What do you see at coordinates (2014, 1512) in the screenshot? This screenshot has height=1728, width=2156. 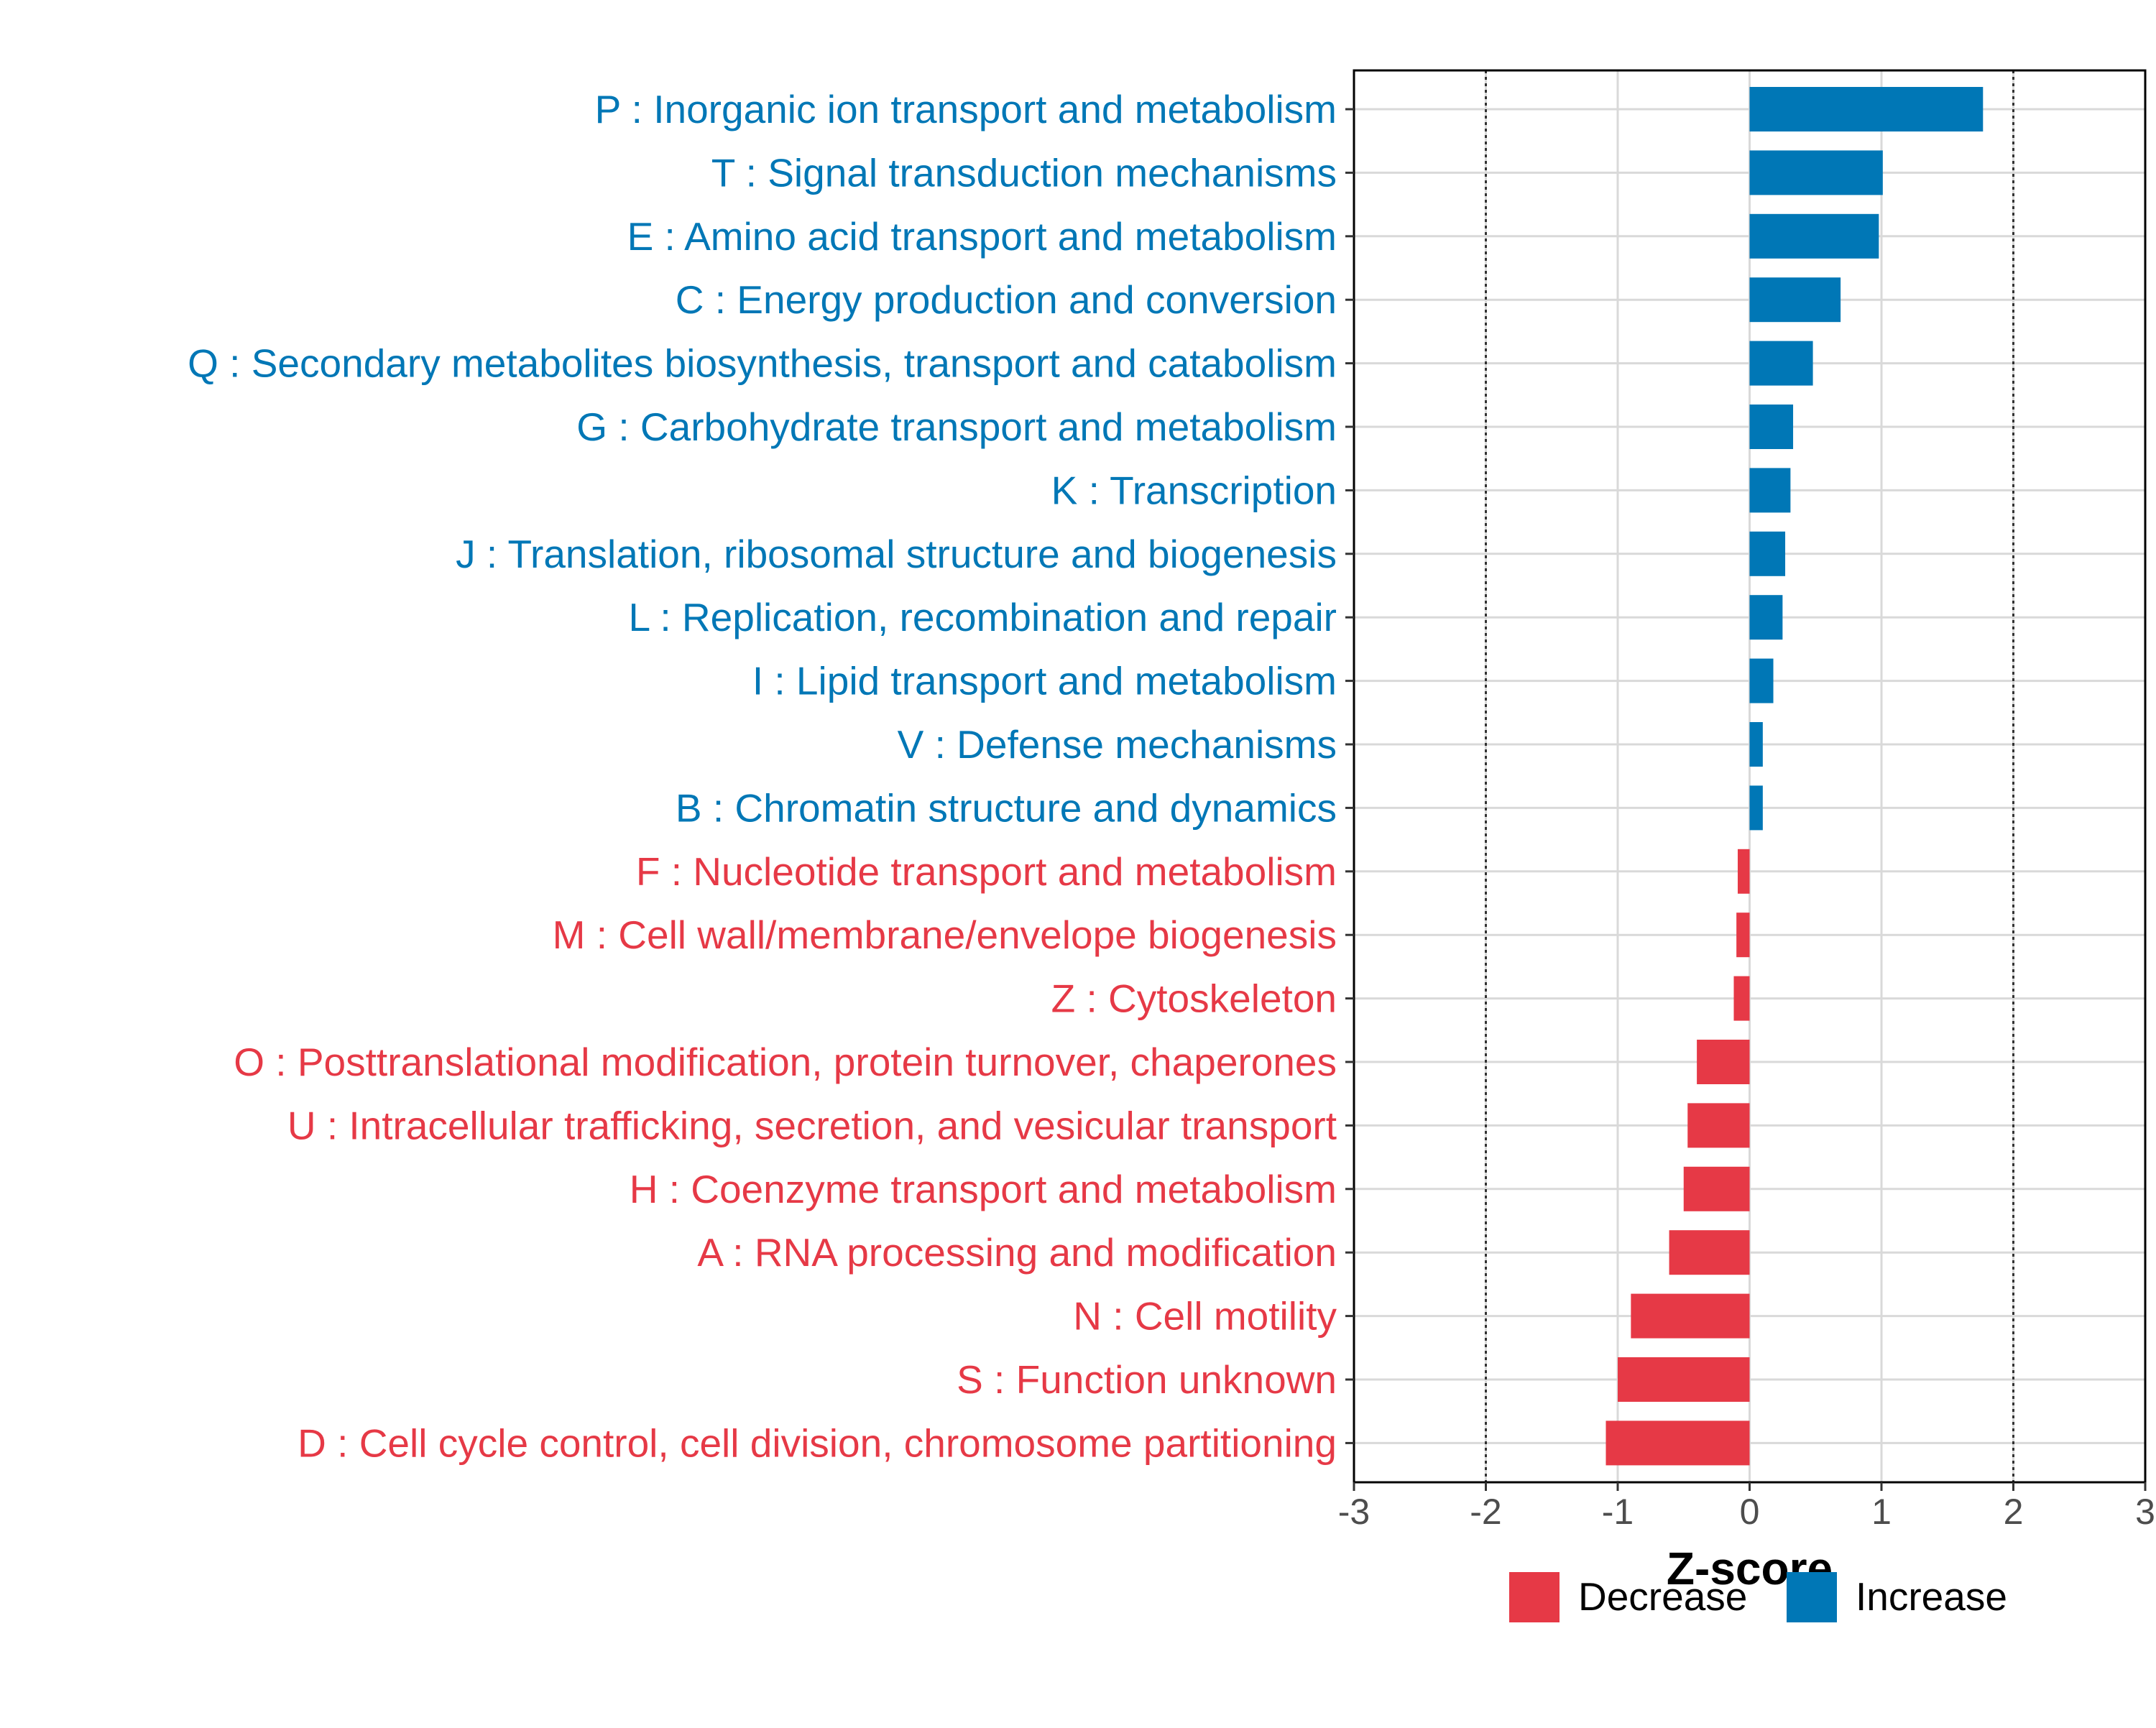 I see `x-tick-label: 2` at bounding box center [2014, 1512].